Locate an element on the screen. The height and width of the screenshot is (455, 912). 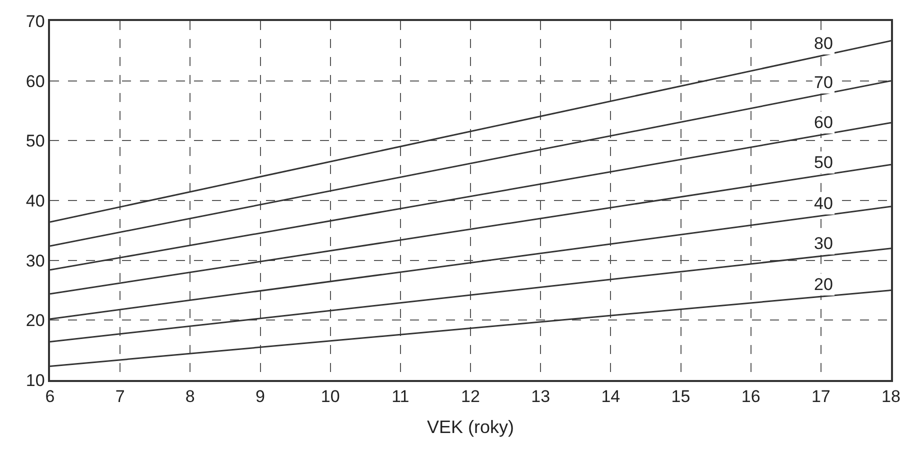
x-tick-label: 12 is located at coordinates (470, 396).